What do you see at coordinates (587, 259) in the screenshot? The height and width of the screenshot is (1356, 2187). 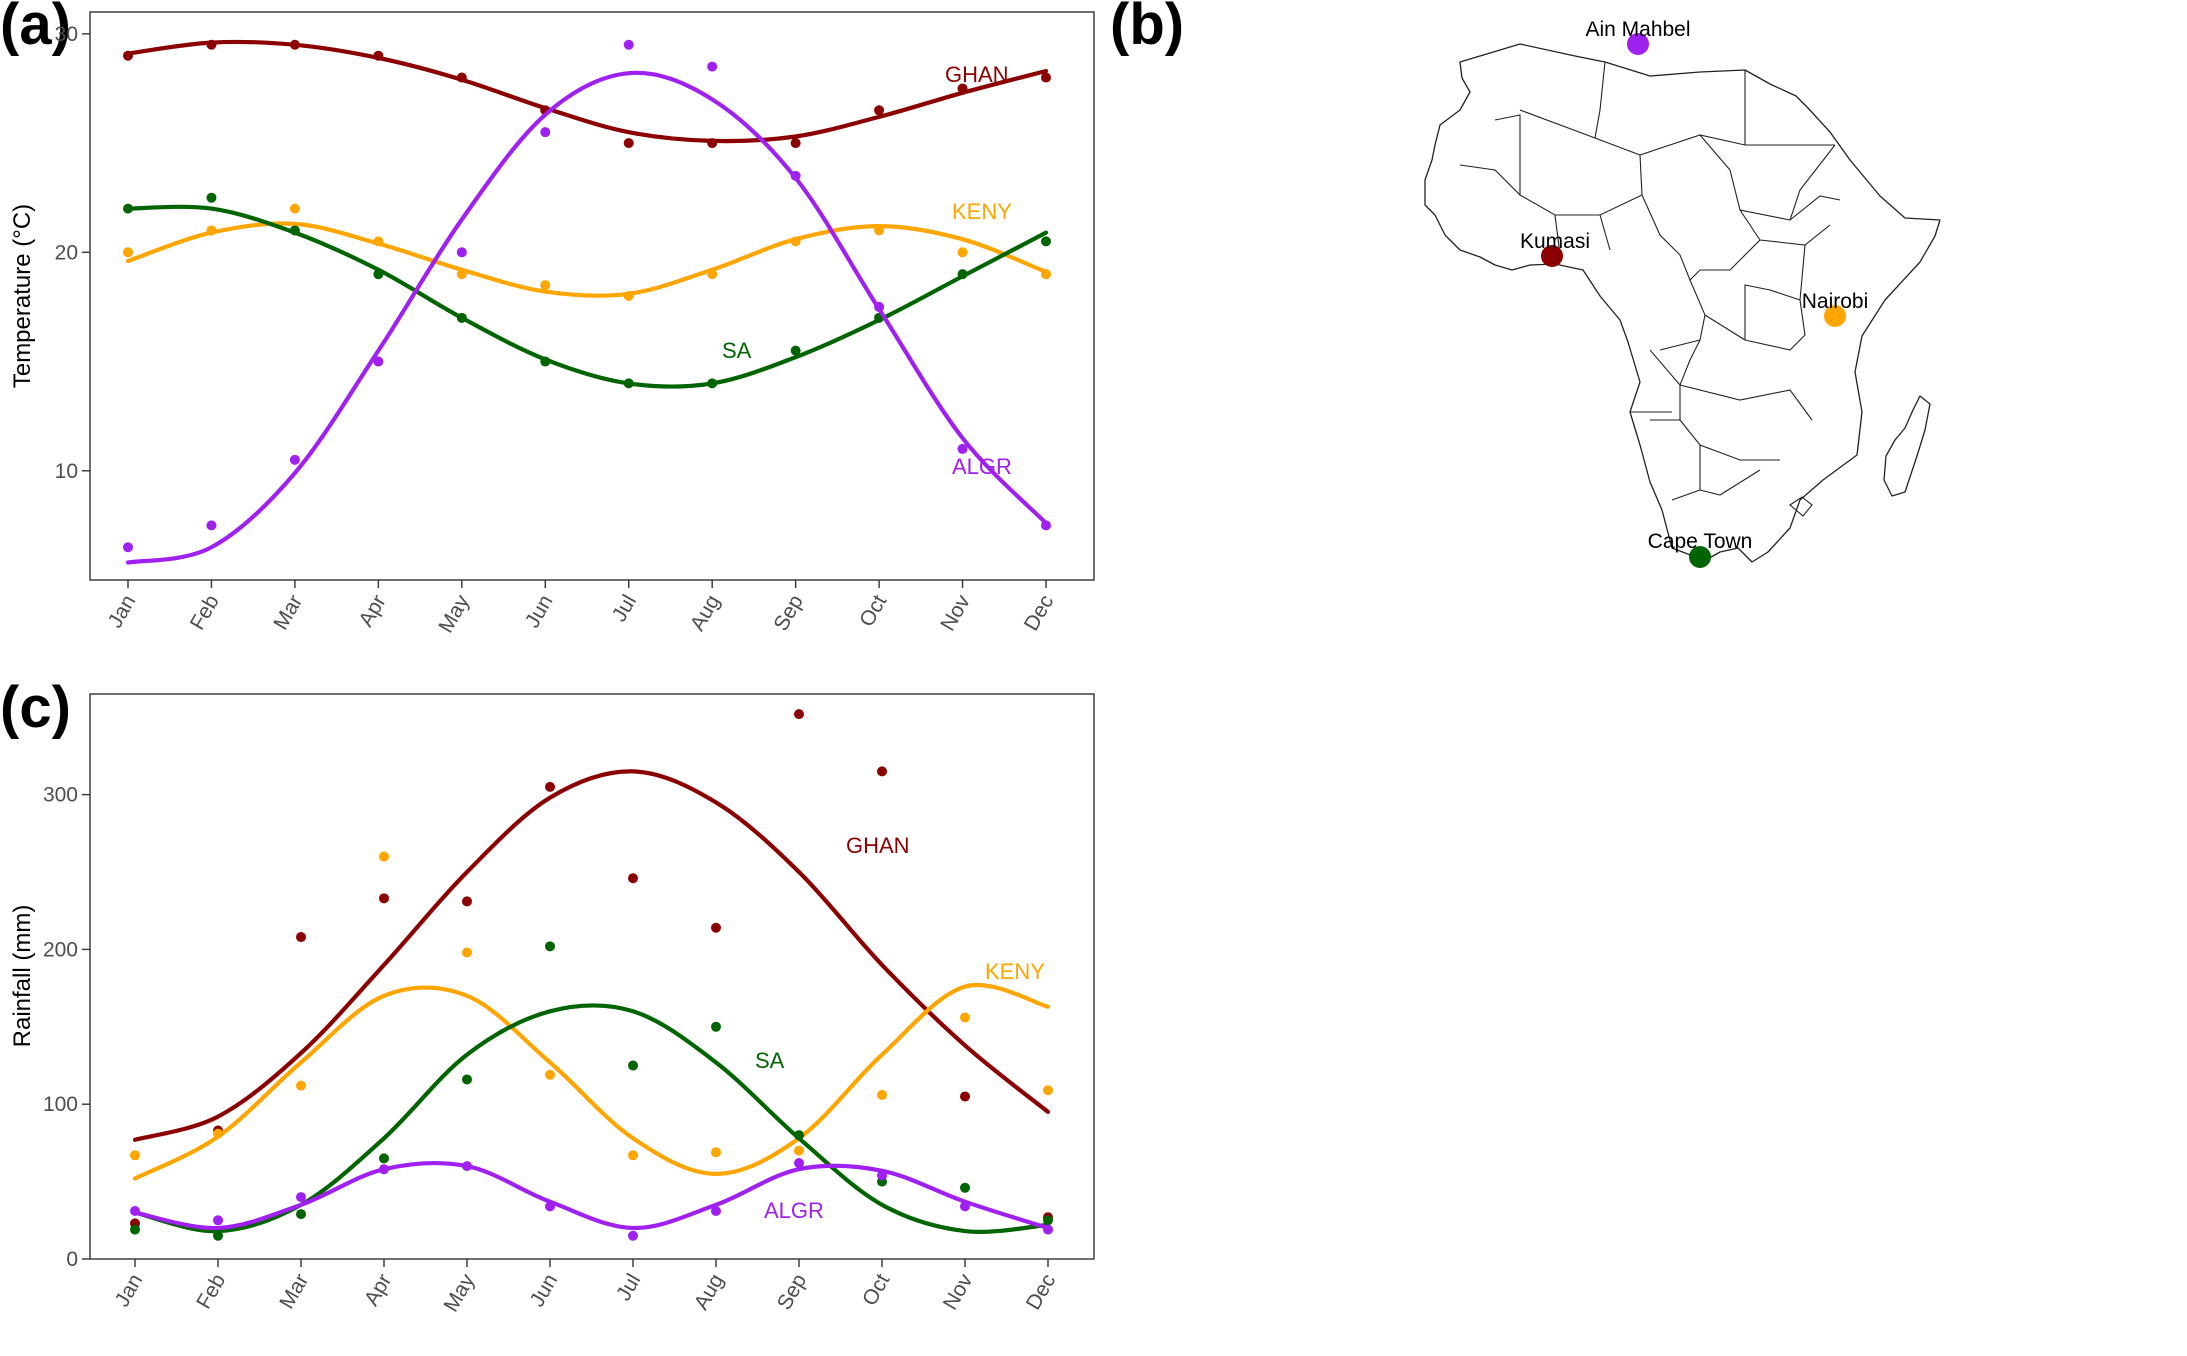 I see `a-keny-trend-line` at bounding box center [587, 259].